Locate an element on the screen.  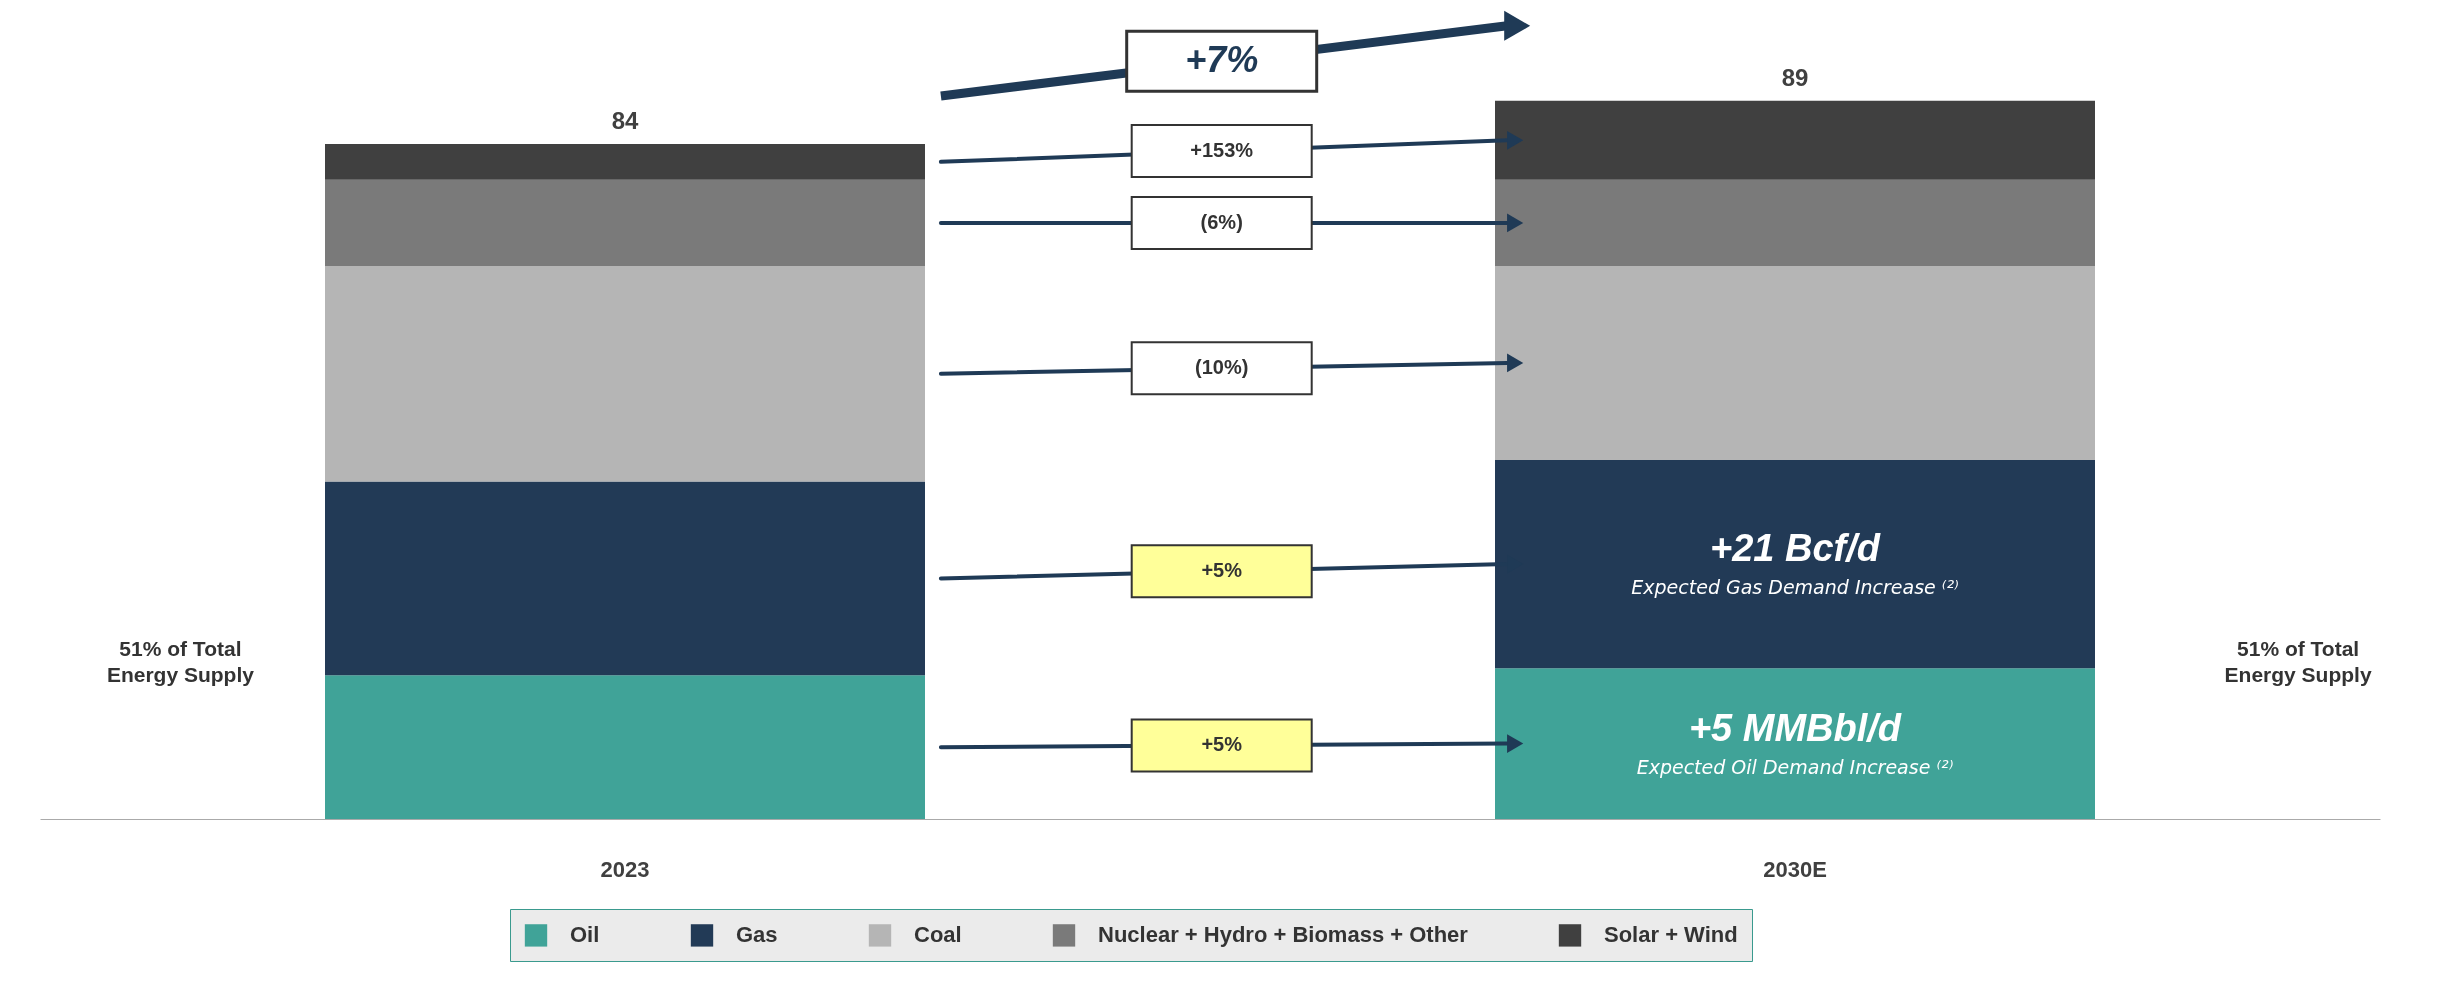
legend-label: Solar + Wind is located at coordinates (1671, 935).